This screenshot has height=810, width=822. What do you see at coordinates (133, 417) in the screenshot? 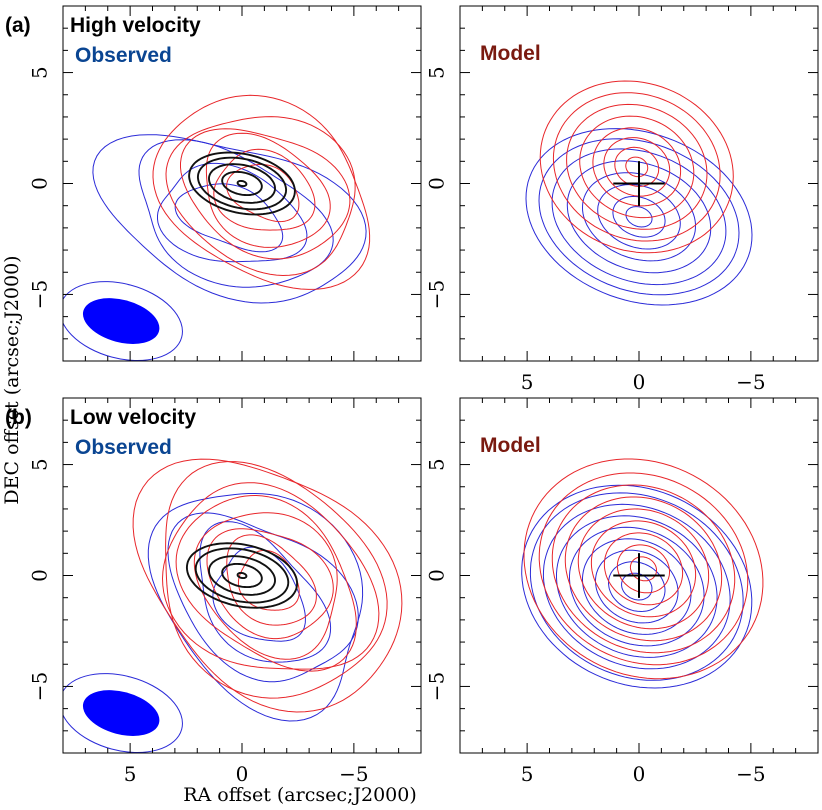
I see `panel-title: Low velocity` at bounding box center [133, 417].